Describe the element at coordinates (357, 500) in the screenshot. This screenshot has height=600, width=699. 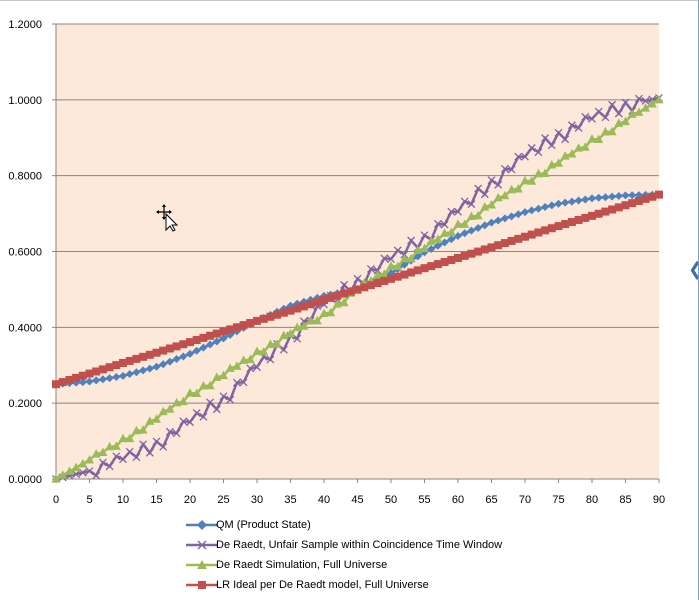
I see `x-tick-label: 45` at that location.